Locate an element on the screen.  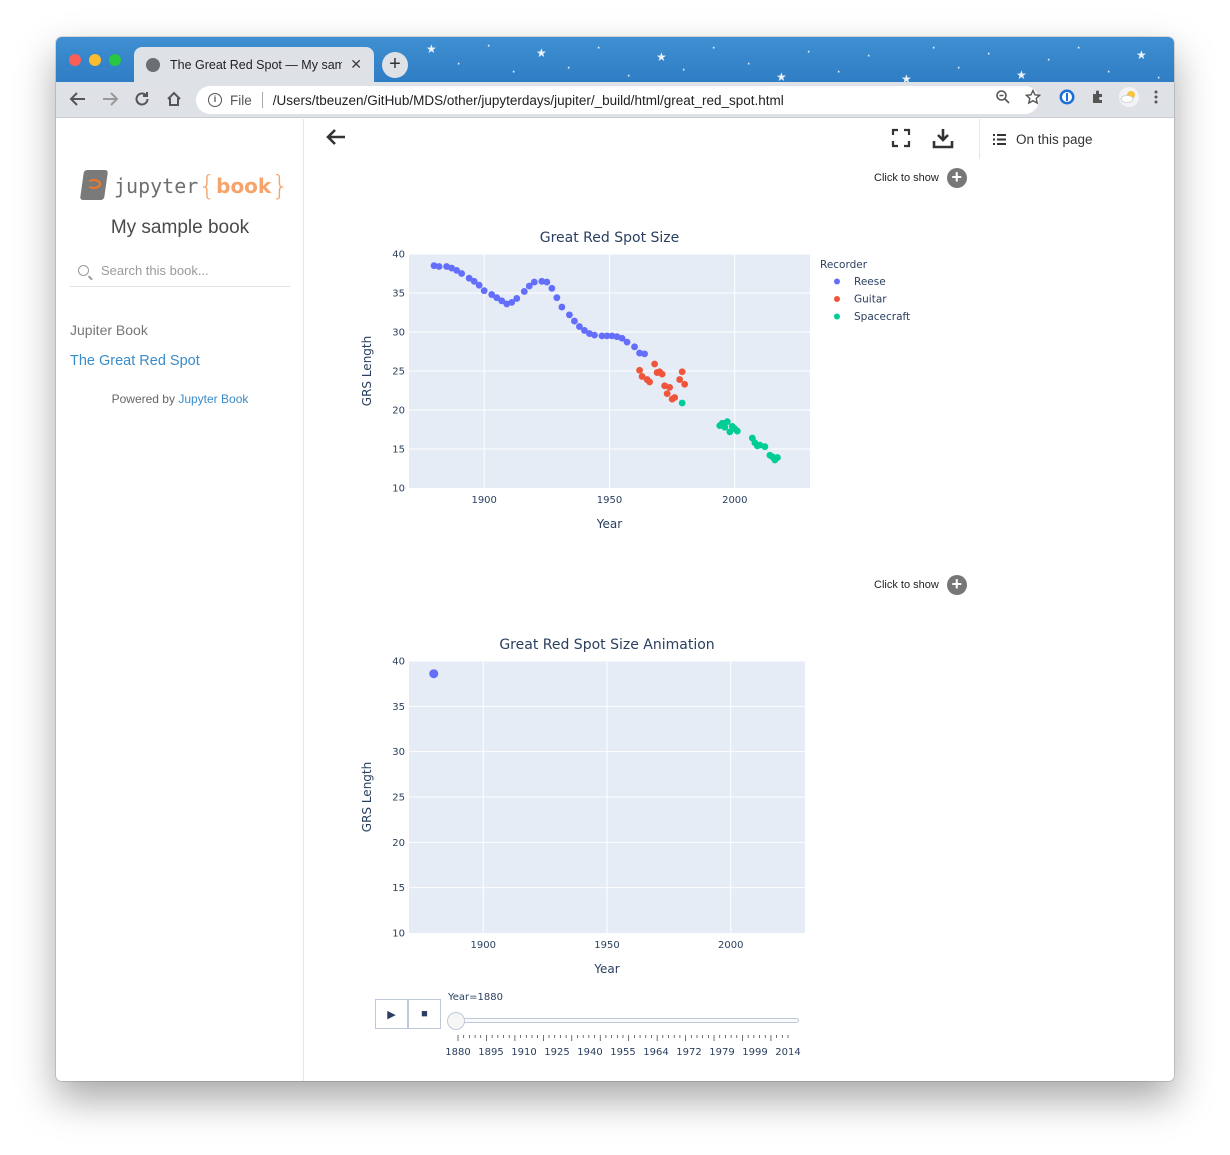
slider-step-label: 1895 is located at coordinates (490, 1052).